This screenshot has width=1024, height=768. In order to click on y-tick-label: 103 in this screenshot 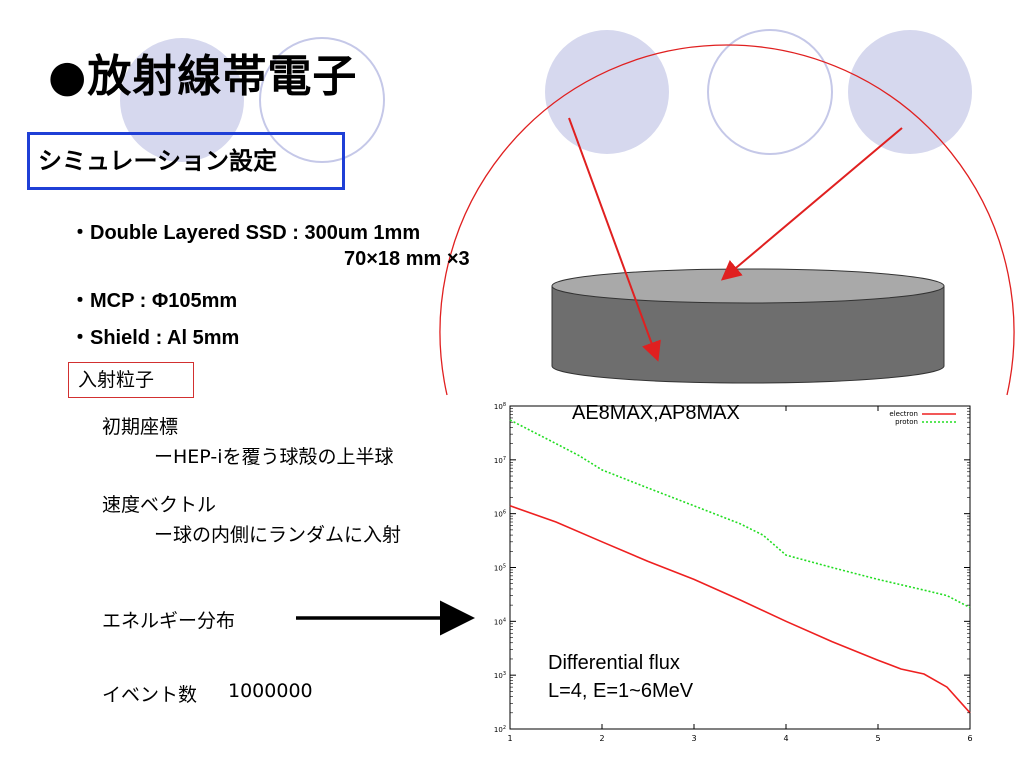, I will do `click(500, 675)`.